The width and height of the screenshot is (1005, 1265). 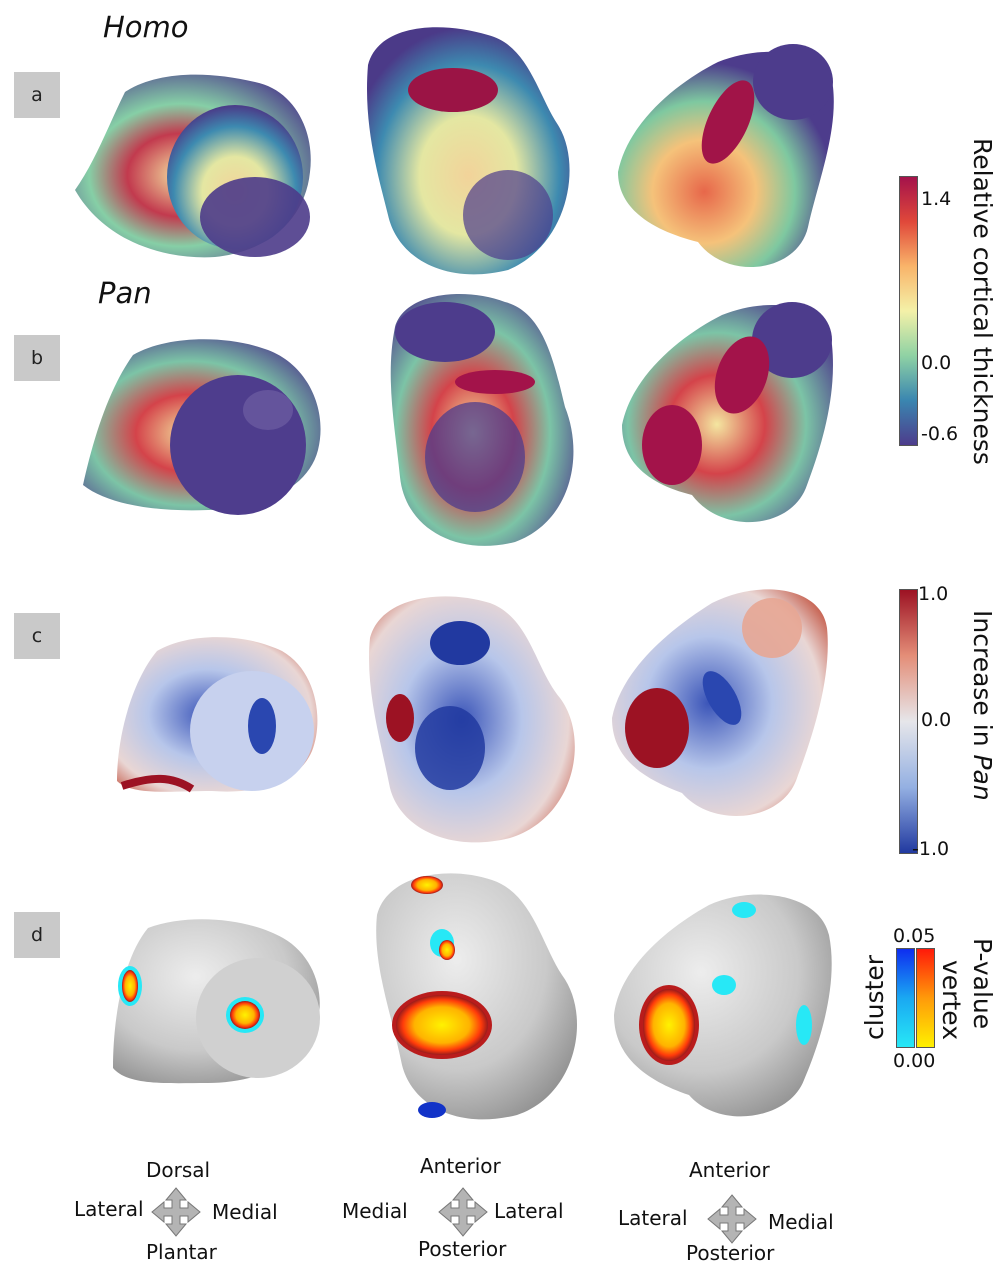 I want to click on orient1-right: Medial, so click(x=245, y=1212).